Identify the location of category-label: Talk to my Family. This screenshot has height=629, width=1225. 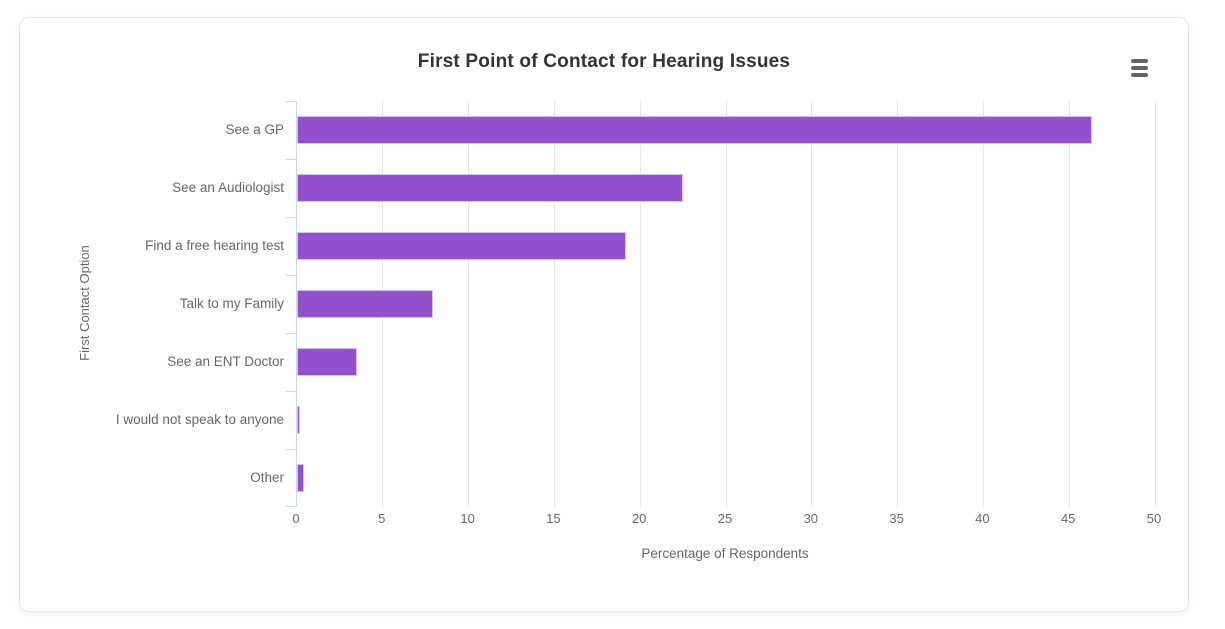
(231, 303).